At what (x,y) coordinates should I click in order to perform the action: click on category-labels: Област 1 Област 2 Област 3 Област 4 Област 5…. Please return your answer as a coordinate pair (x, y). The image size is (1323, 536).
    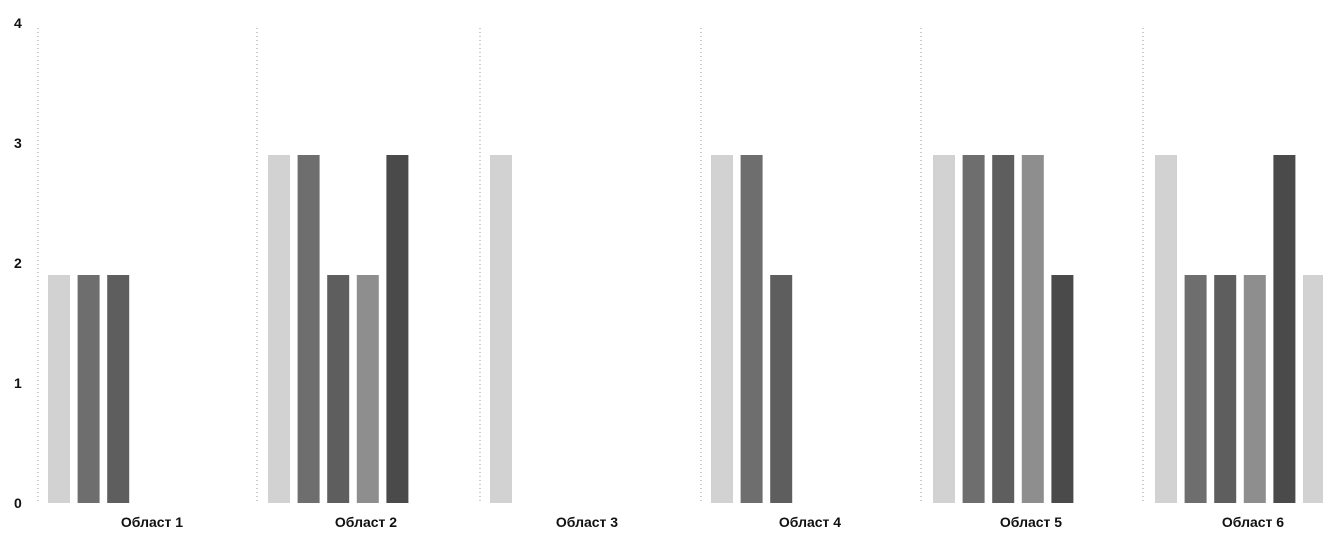
    Looking at the image, I should click on (702, 522).